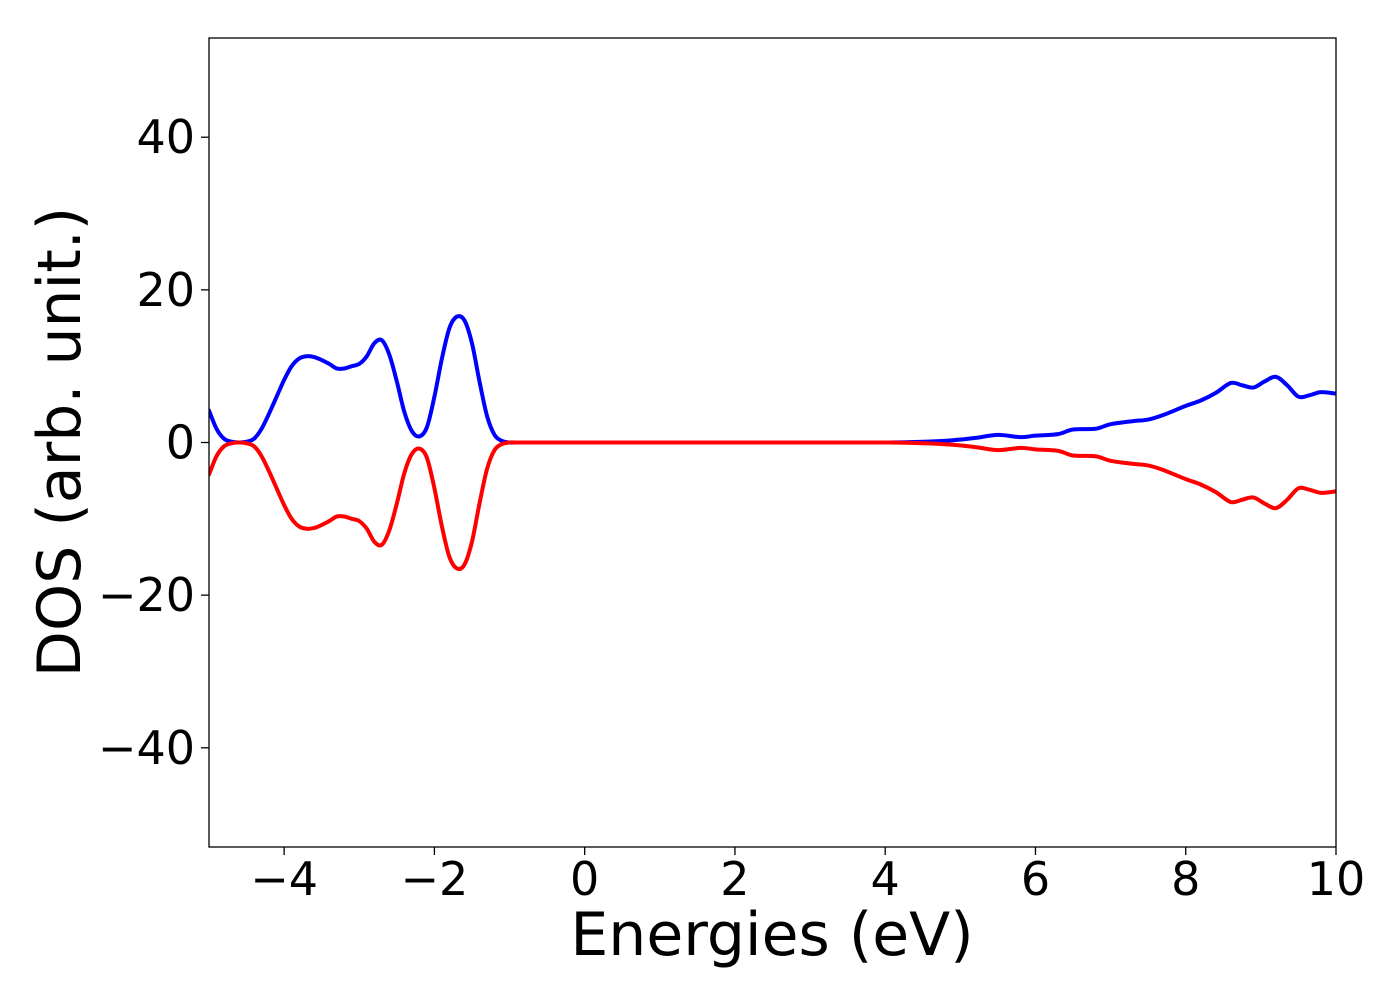  What do you see at coordinates (165, 137) in the screenshot?
I see `y-tick-label: 40` at bounding box center [165, 137].